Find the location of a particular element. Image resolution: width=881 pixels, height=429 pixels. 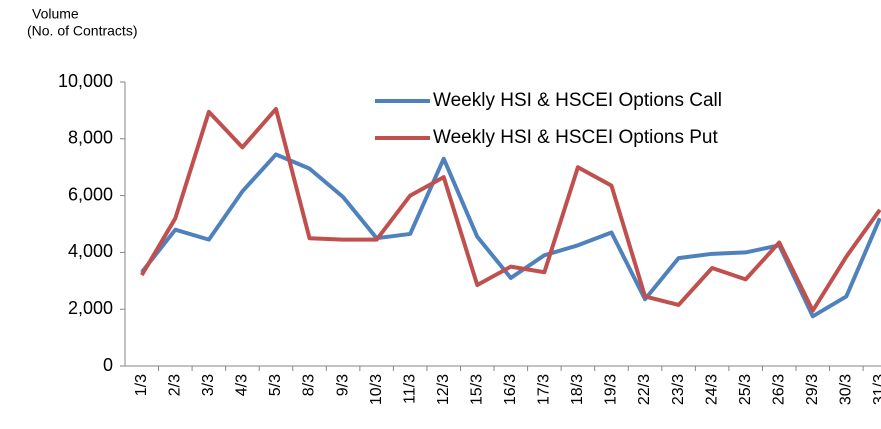

x-tick-label: 25/3 is located at coordinates (745, 389).